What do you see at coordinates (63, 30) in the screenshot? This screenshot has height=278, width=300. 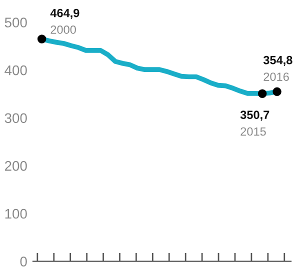 I see `annotation: 2000` at bounding box center [63, 30].